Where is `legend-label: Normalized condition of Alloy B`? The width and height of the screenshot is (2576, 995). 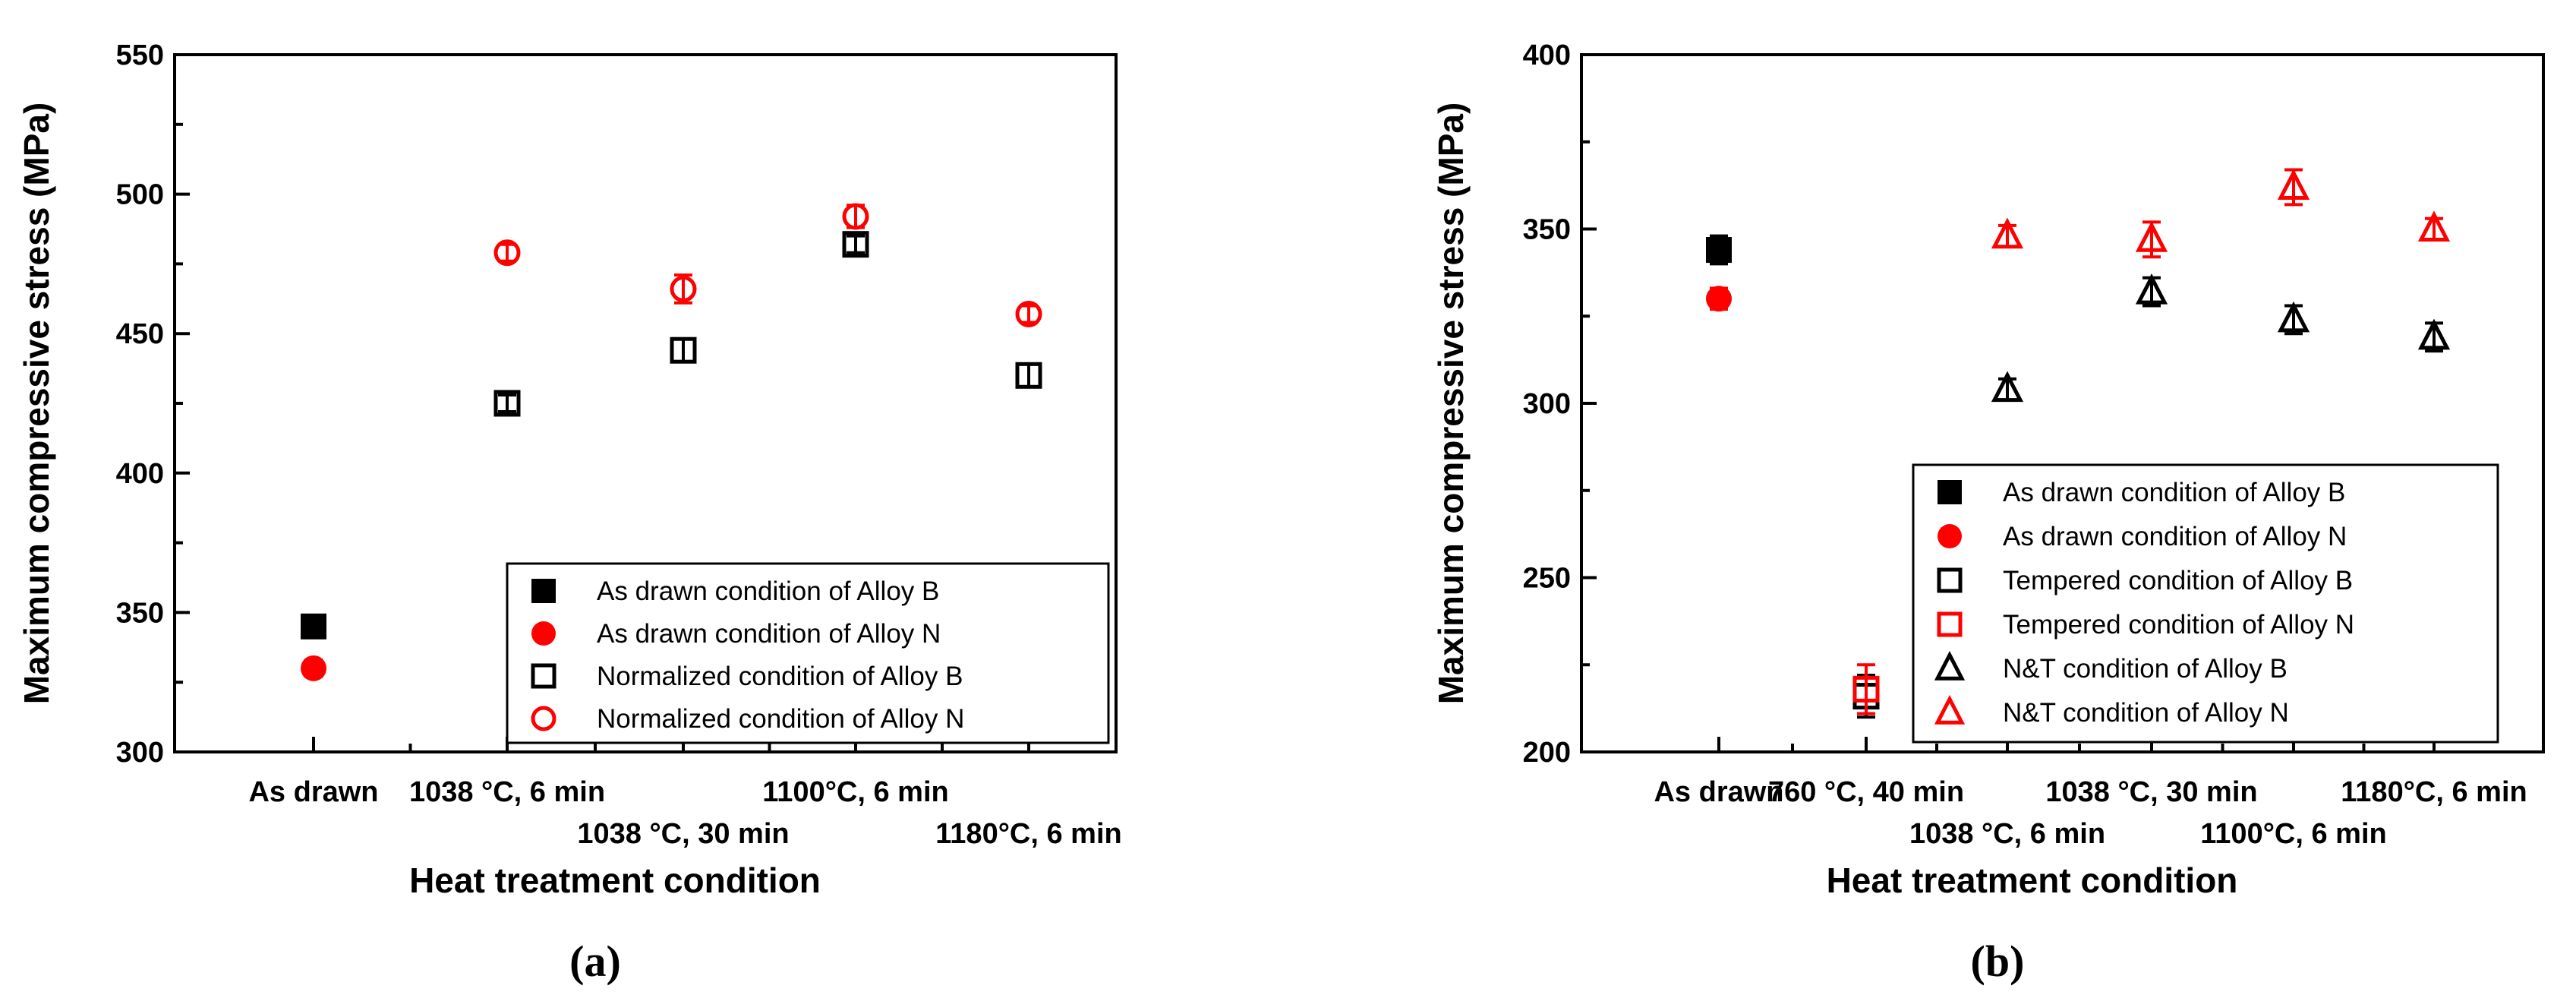 legend-label: Normalized condition of Alloy B is located at coordinates (780, 676).